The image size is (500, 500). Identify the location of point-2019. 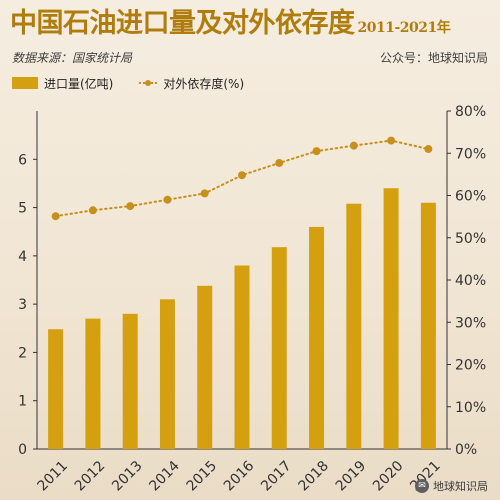
(353, 145).